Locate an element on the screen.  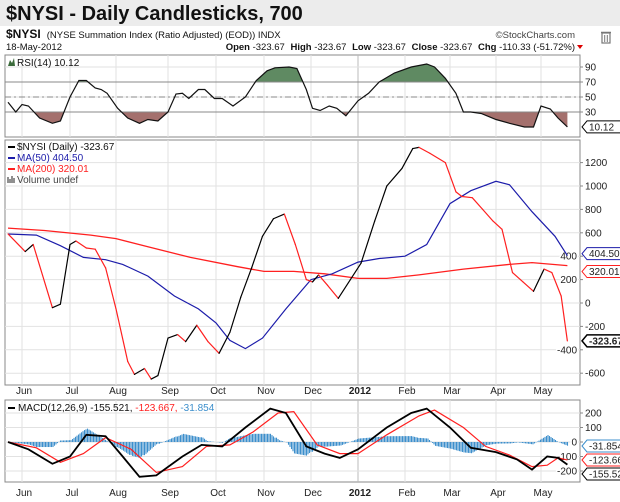
quote-date: 18-May-2012 is located at coordinates (34, 47).